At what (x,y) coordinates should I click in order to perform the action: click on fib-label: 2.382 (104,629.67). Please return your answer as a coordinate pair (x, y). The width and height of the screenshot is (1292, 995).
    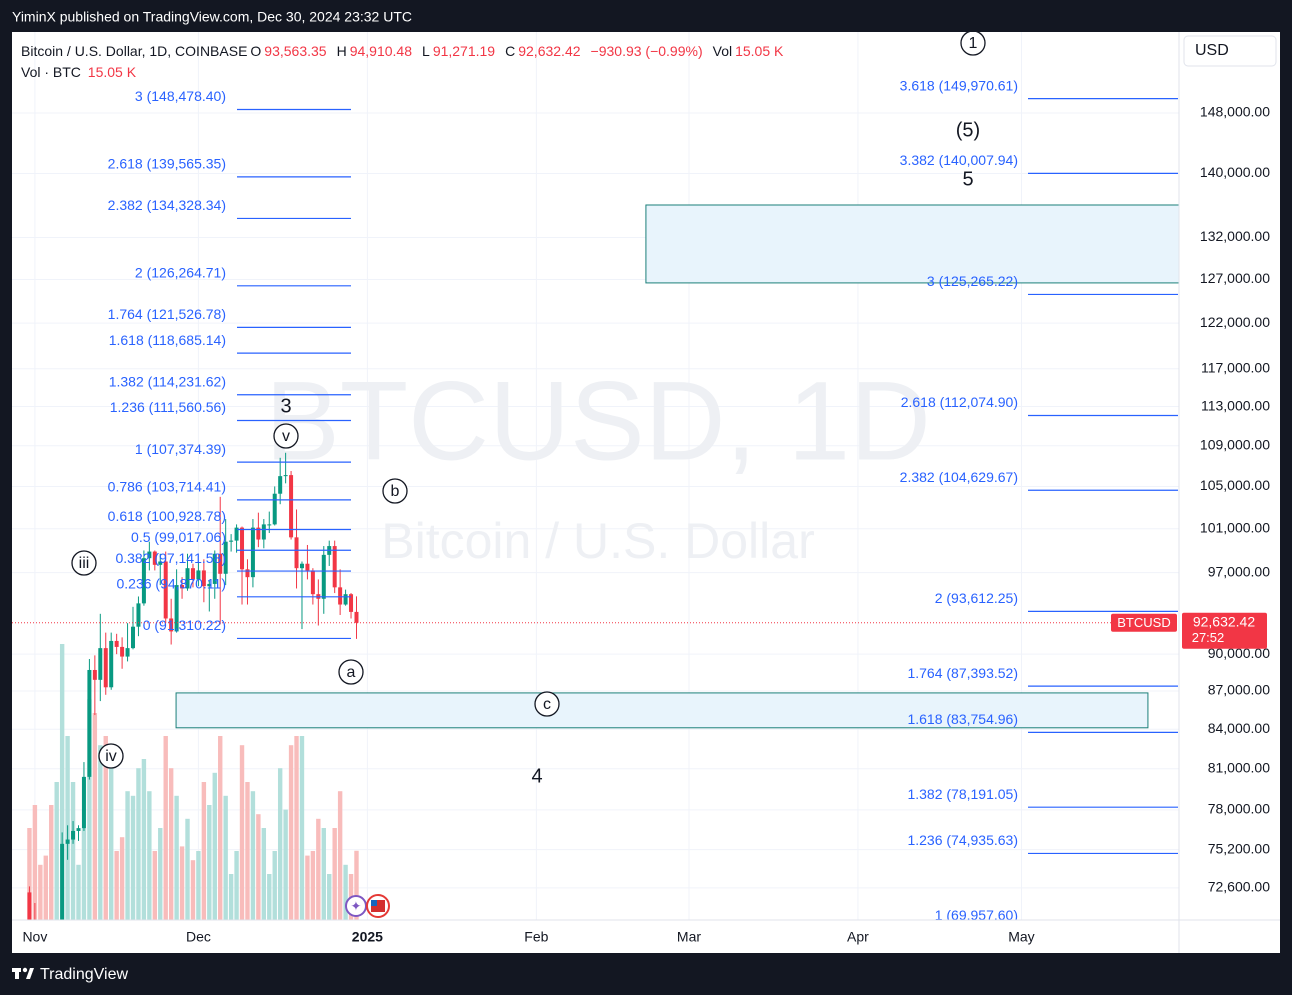
    Looking at the image, I should click on (959, 477).